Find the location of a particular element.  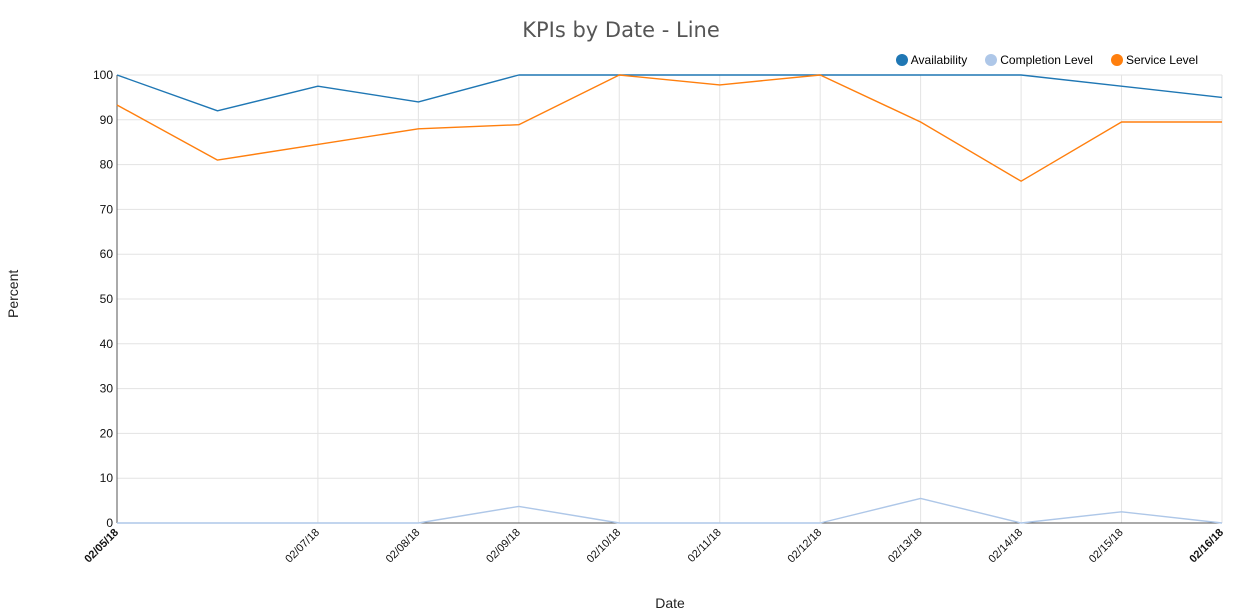

legend-label: Availability is located at coordinates (939, 60).